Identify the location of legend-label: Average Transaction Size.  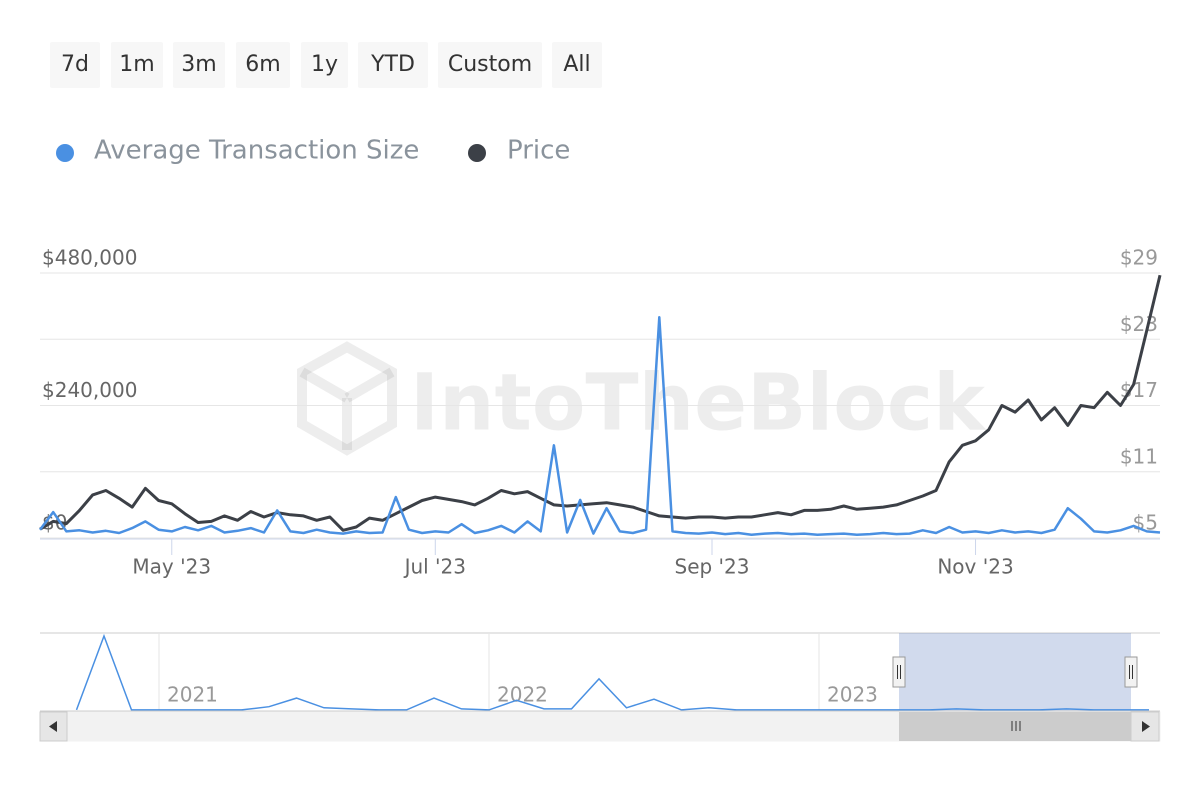
(256, 151).